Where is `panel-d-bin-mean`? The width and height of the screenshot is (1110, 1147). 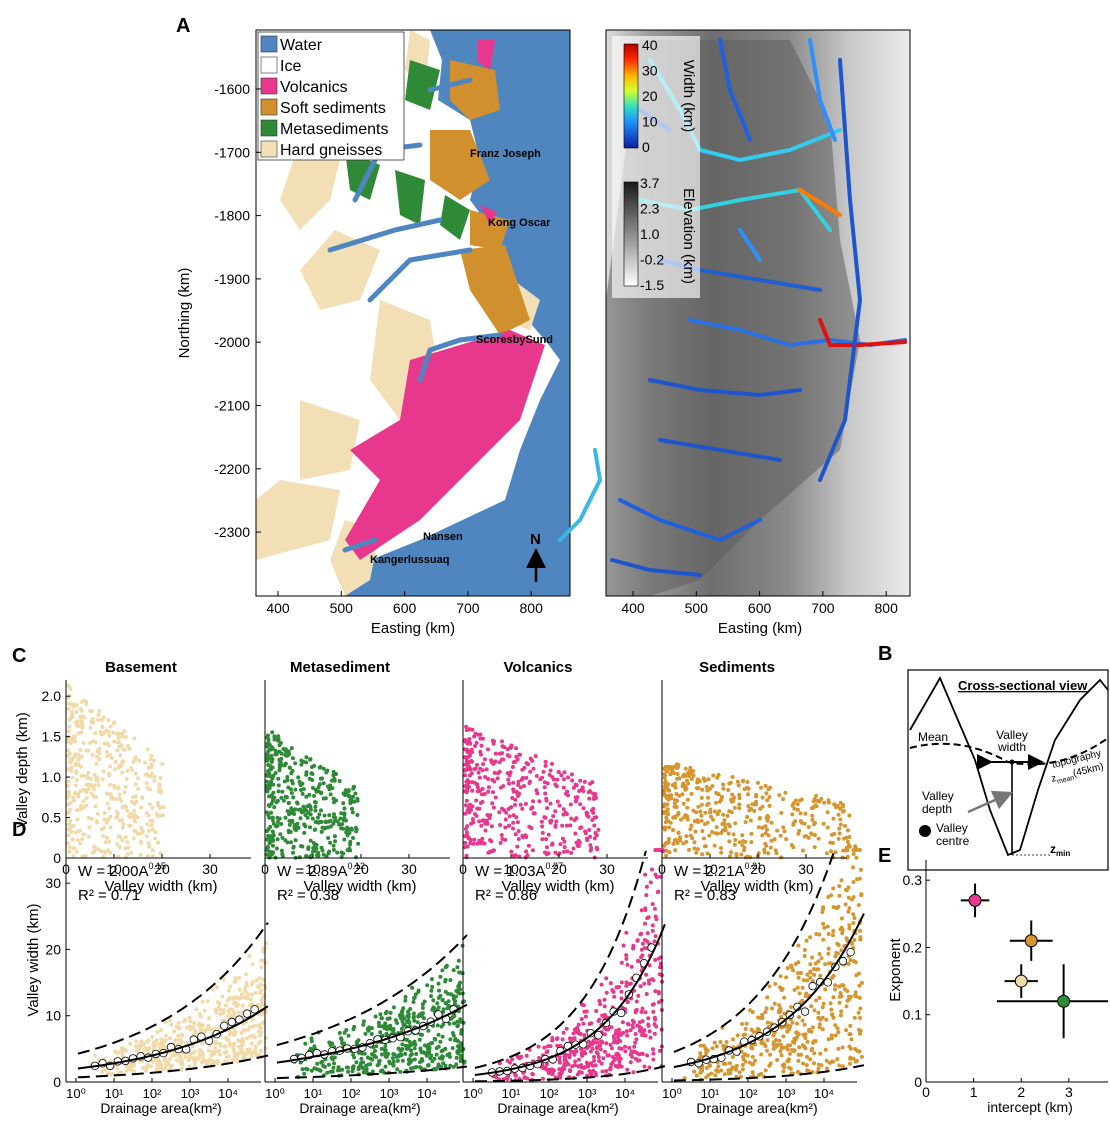
panel-d-bin-mean is located at coordinates (621, 1013).